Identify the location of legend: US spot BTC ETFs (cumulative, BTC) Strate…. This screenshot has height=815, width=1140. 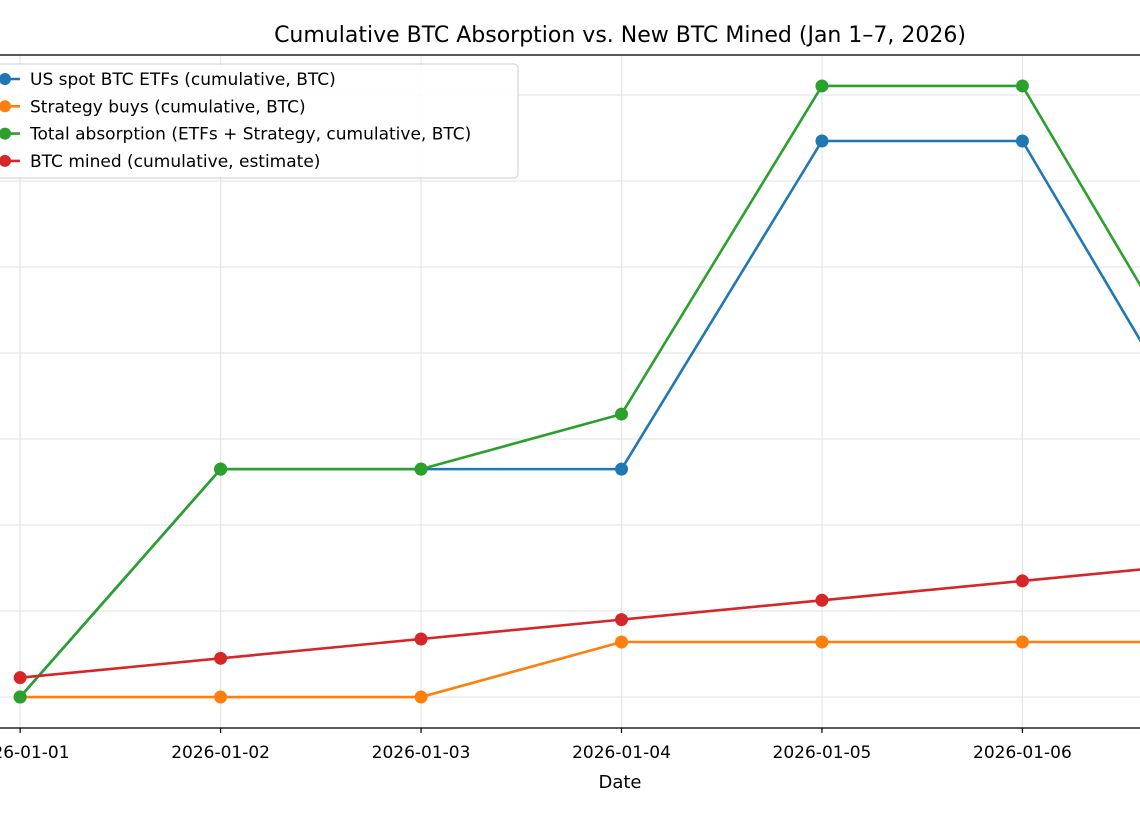
(259, 121).